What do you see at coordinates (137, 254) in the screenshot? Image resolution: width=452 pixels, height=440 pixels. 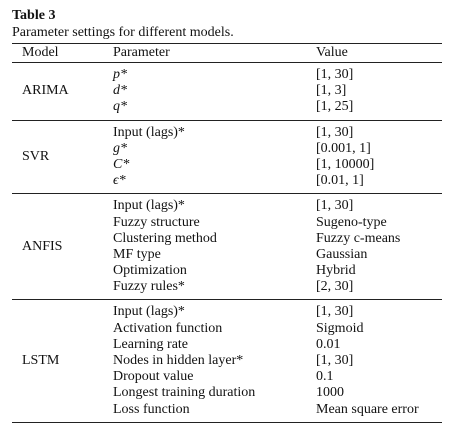 I see `parameter-cell: MF type` at bounding box center [137, 254].